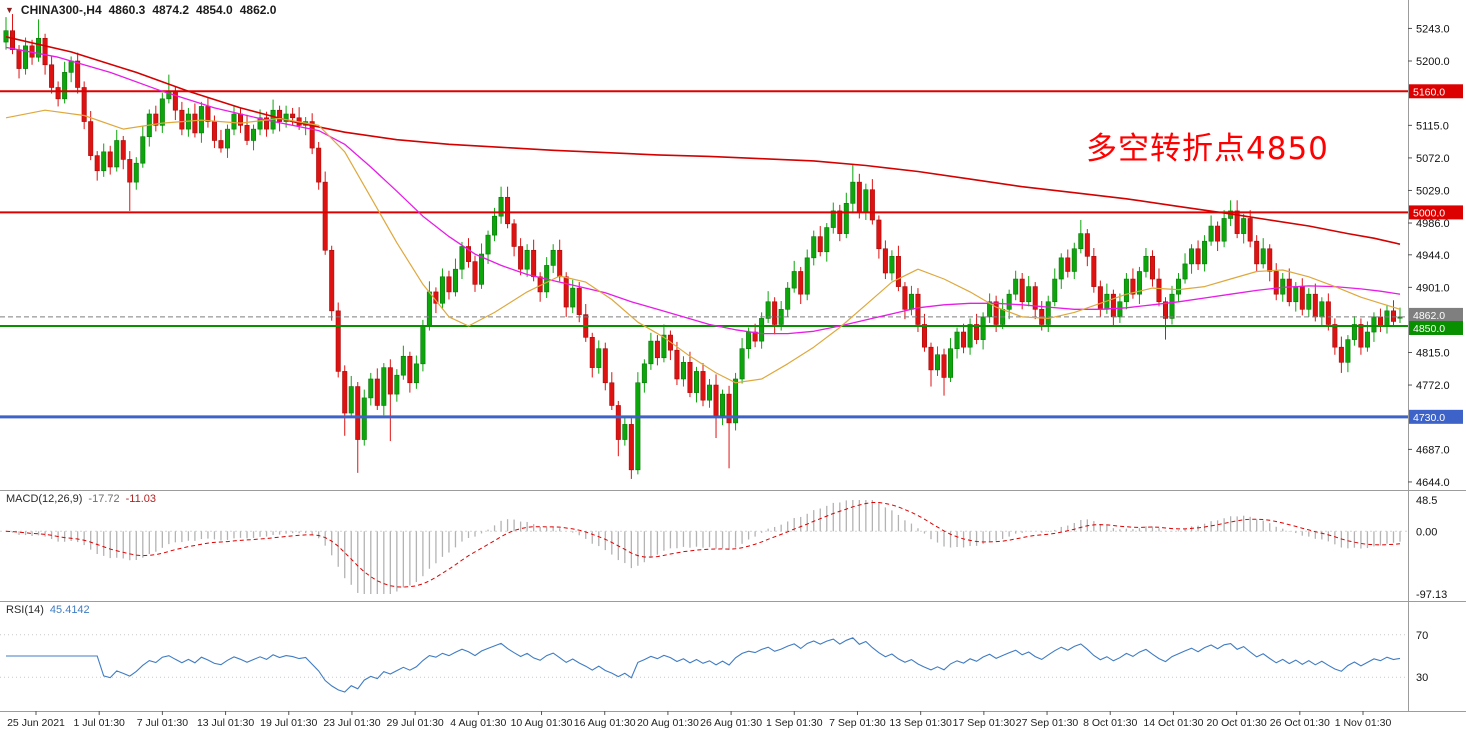 The width and height of the screenshot is (1466, 731). Describe the element at coordinates (9, 10) in the screenshot. I see `symbol-dropdown-icon: ▼` at that location.